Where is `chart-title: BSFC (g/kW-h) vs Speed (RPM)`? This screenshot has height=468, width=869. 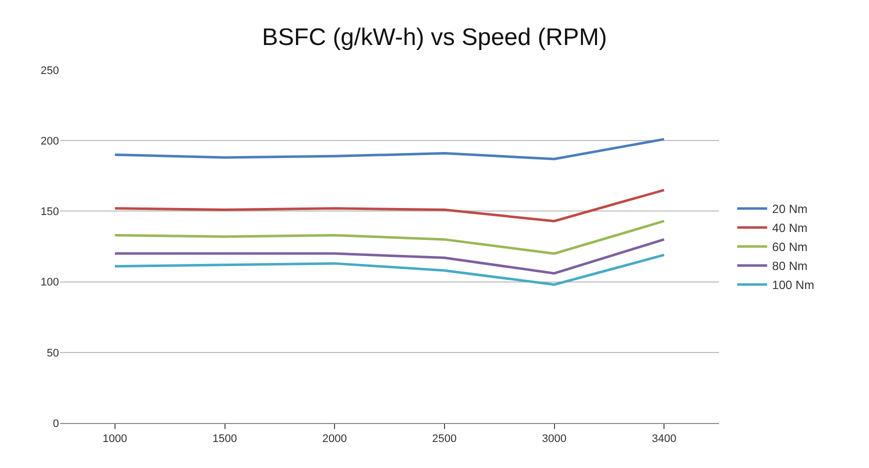 chart-title: BSFC (g/kW-h) vs Speed (RPM) is located at coordinates (434, 37).